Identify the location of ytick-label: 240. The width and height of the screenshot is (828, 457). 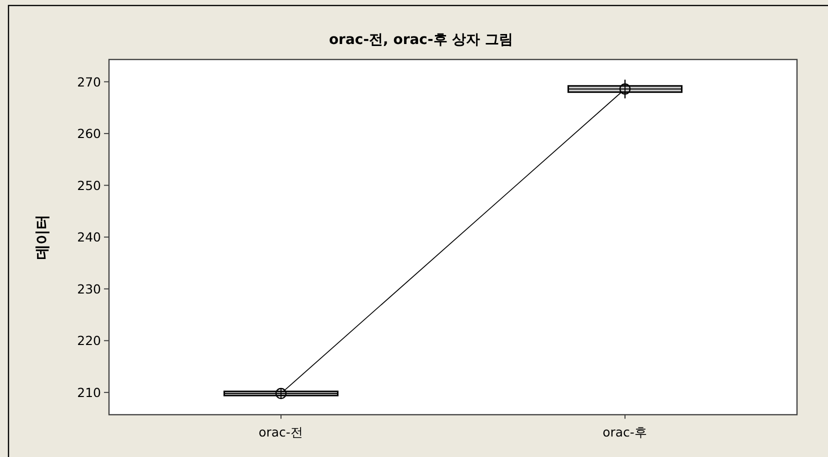
(89, 237).